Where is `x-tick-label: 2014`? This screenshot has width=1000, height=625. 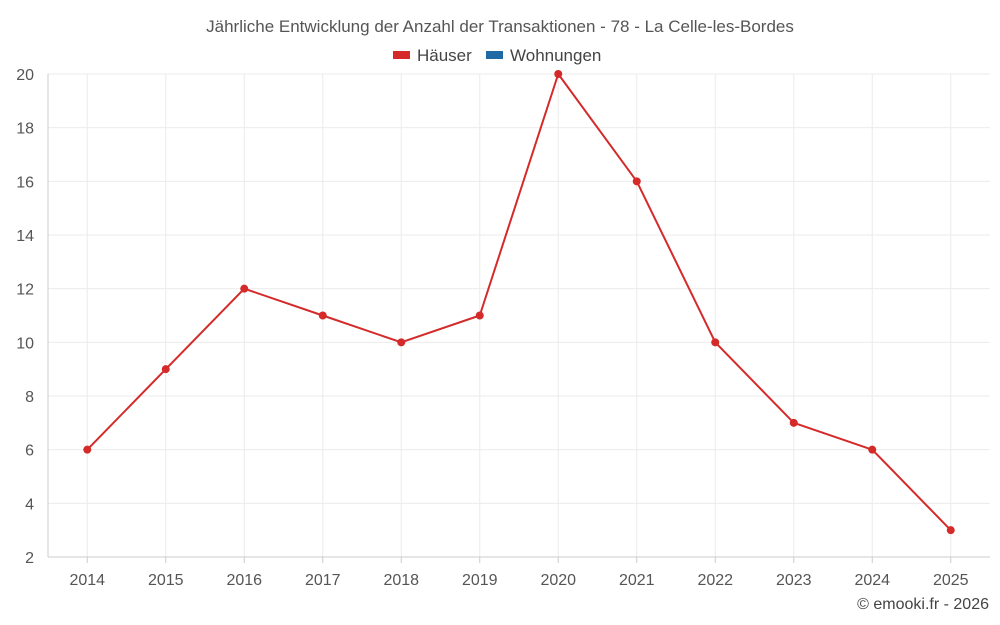
x-tick-label: 2014 is located at coordinates (87, 580).